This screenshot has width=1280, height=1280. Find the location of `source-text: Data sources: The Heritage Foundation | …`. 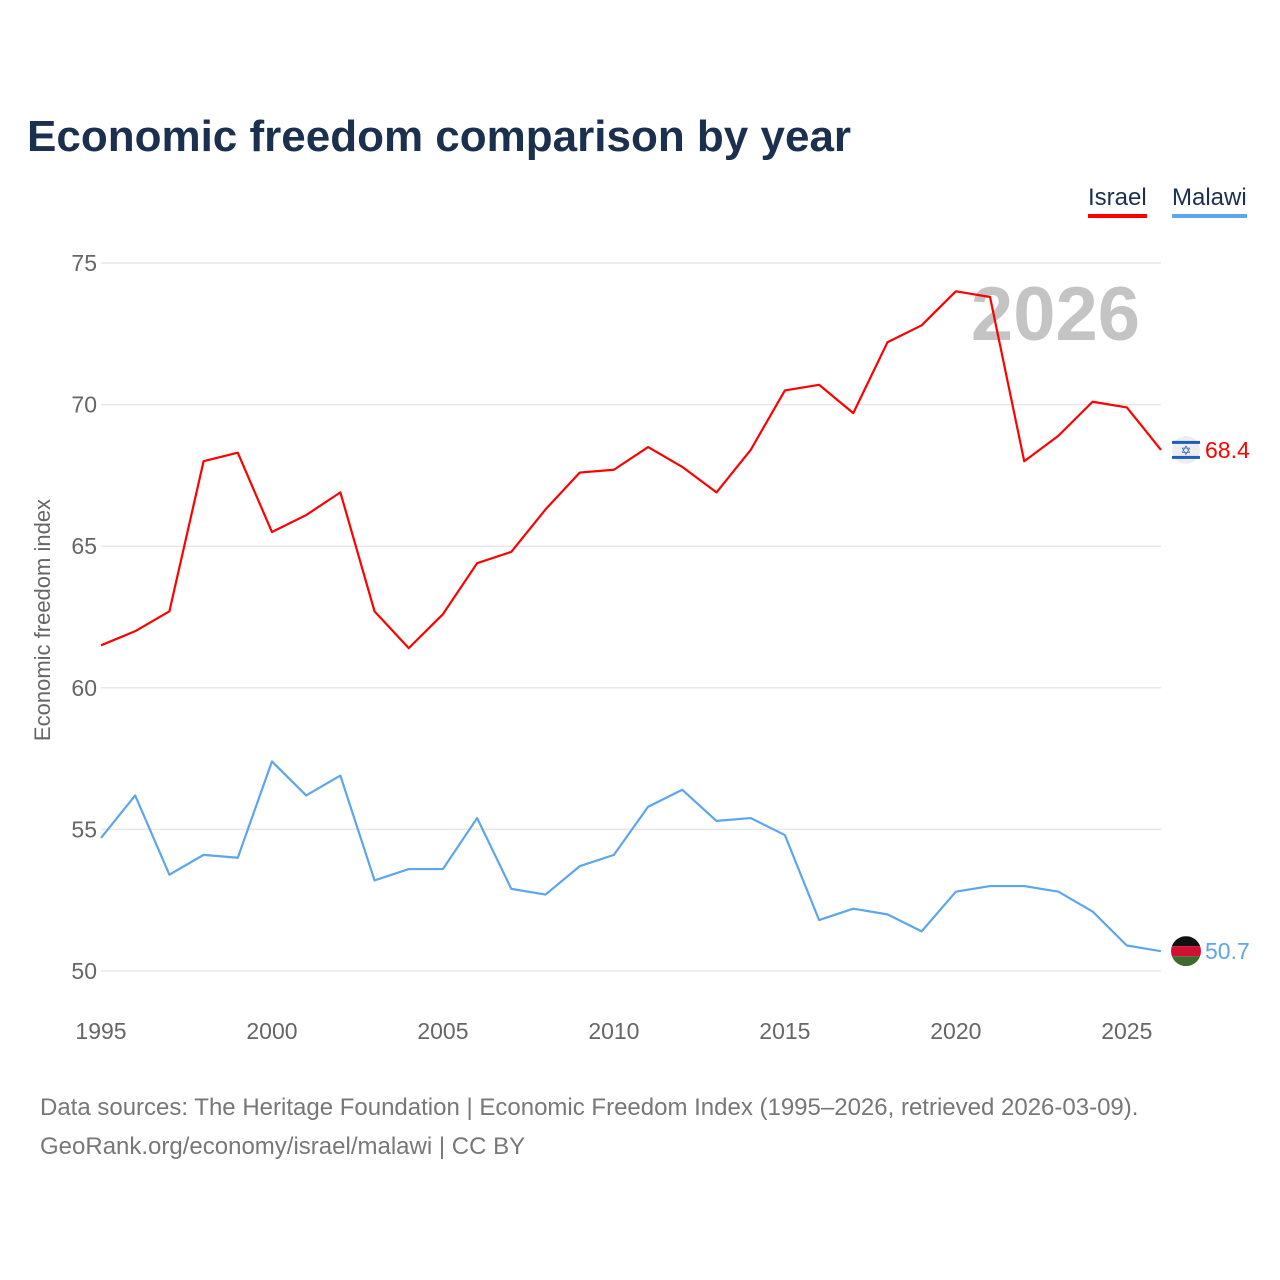

source-text: Data sources: The Heritage Foundation | … is located at coordinates (589, 1107).